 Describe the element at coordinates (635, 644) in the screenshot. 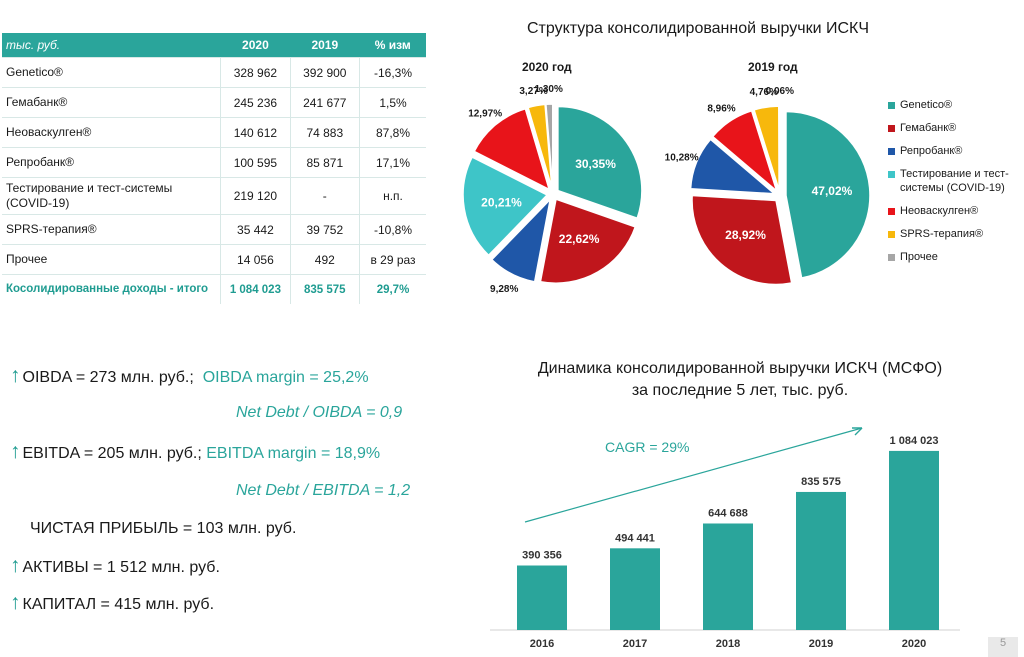

I see `x-tick-label: 2017` at that location.